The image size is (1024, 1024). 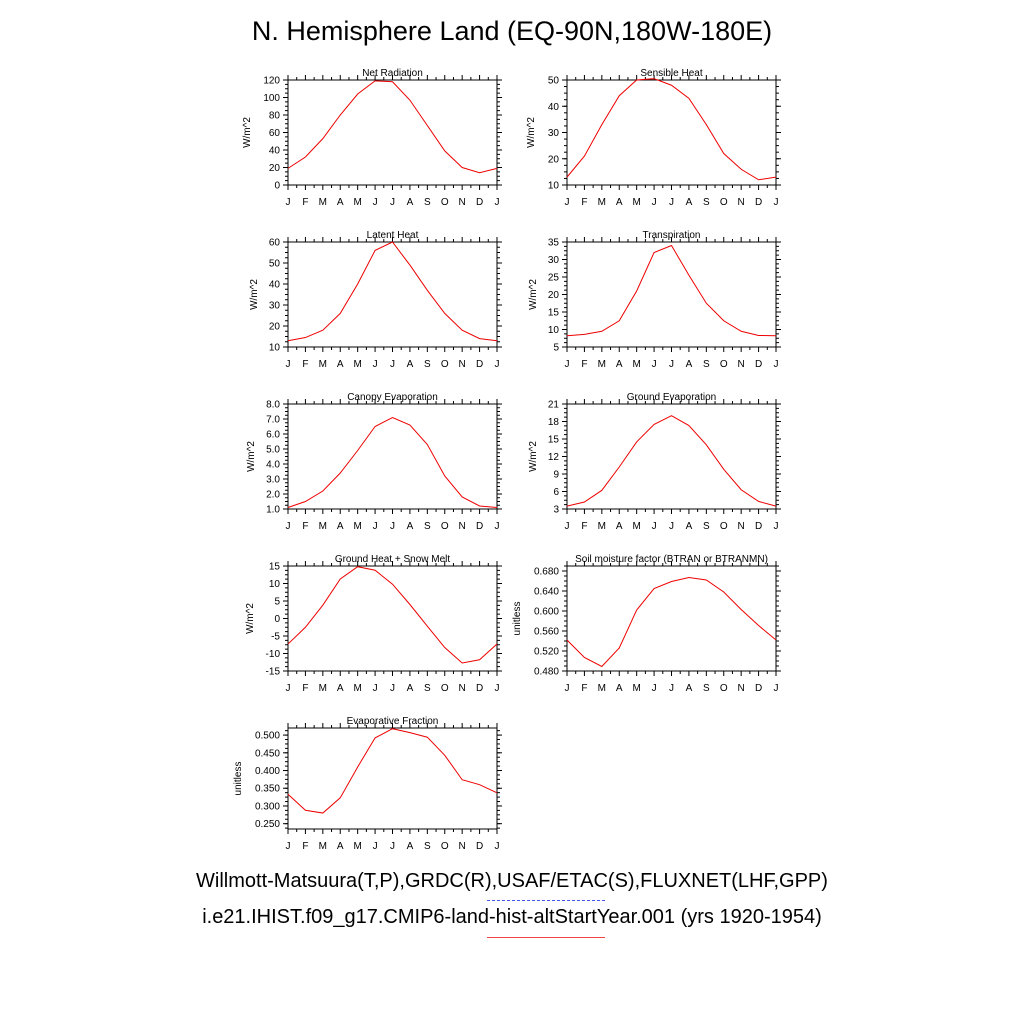 I want to click on y-tick-label: 20, so click(x=554, y=159).